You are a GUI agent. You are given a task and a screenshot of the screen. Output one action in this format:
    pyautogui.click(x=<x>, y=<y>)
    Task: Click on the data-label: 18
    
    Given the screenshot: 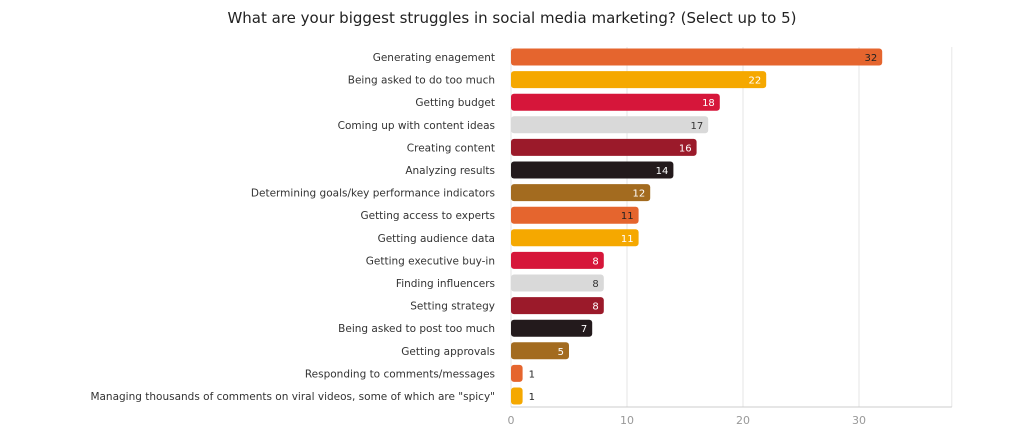 What is the action you would take?
    pyautogui.click(x=708, y=103)
    